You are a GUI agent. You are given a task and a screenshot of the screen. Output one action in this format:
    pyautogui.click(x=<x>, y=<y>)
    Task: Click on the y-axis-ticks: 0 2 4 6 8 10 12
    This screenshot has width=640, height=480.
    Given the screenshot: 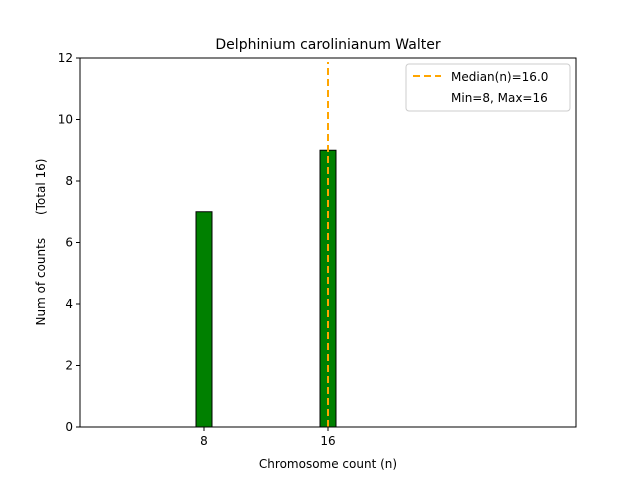 What is the action you would take?
    pyautogui.click(x=69, y=242)
    